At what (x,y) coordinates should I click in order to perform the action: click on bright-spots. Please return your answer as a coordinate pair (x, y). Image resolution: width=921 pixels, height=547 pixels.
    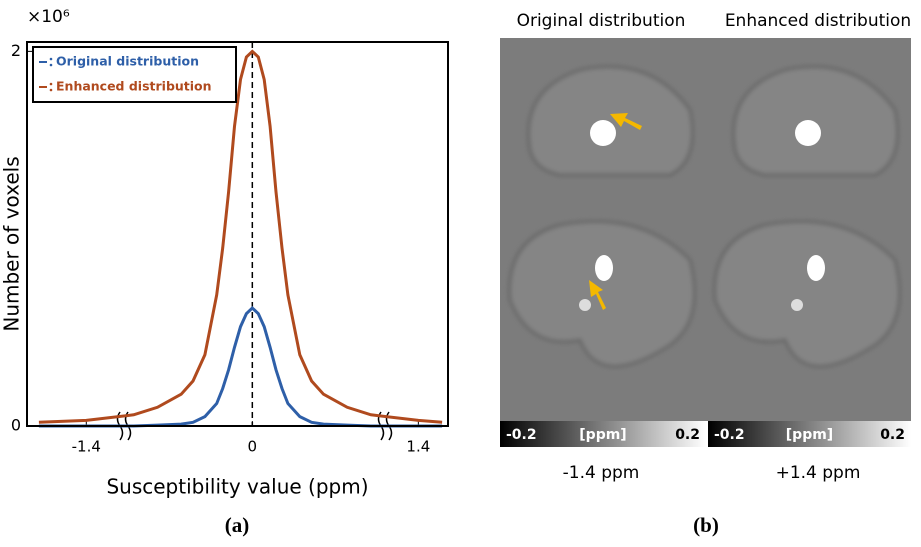
    Looking at the image, I should click on (702, 215).